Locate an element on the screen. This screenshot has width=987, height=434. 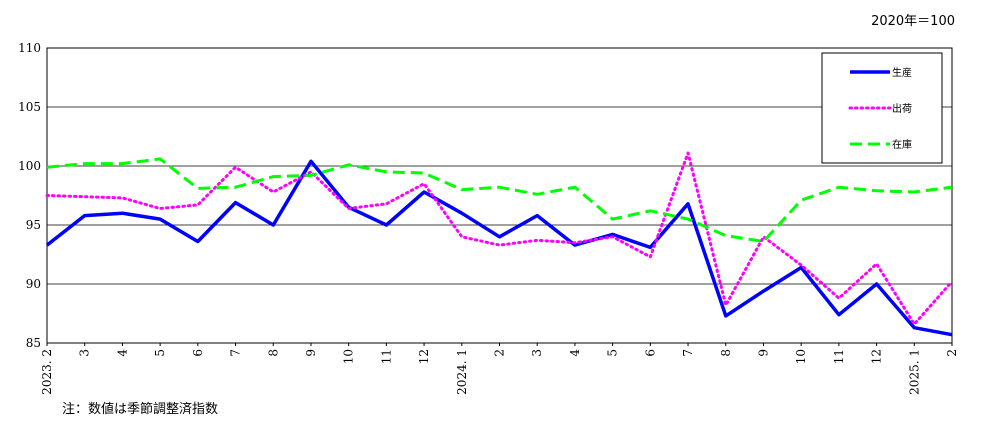
unit-label: 2020年＝100 is located at coordinates (913, 21).